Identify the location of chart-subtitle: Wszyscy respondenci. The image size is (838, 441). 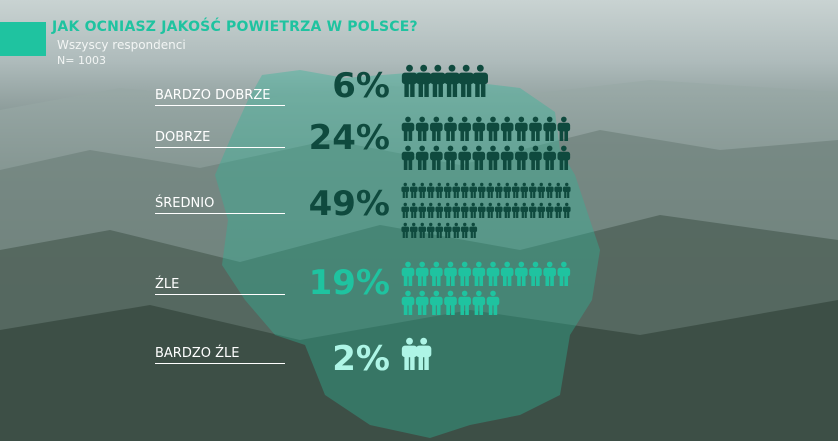
(121, 45).